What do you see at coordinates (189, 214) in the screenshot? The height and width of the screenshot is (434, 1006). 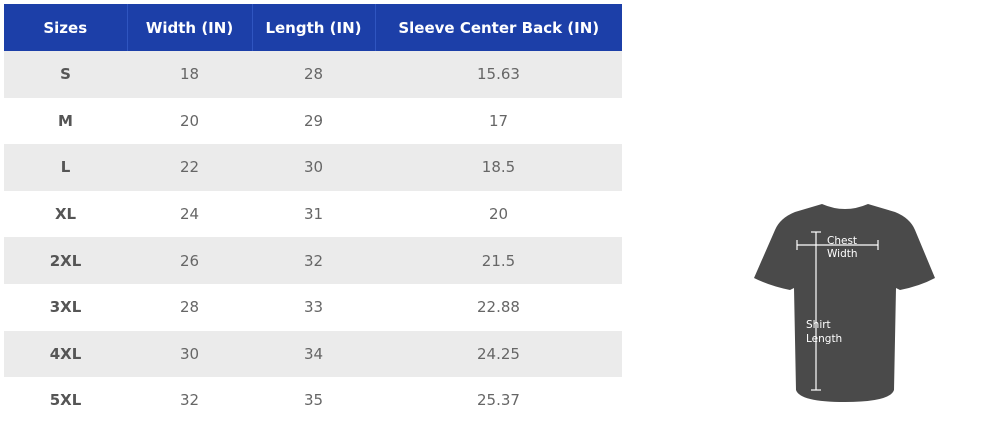 I see `table-cell: 24` at bounding box center [189, 214].